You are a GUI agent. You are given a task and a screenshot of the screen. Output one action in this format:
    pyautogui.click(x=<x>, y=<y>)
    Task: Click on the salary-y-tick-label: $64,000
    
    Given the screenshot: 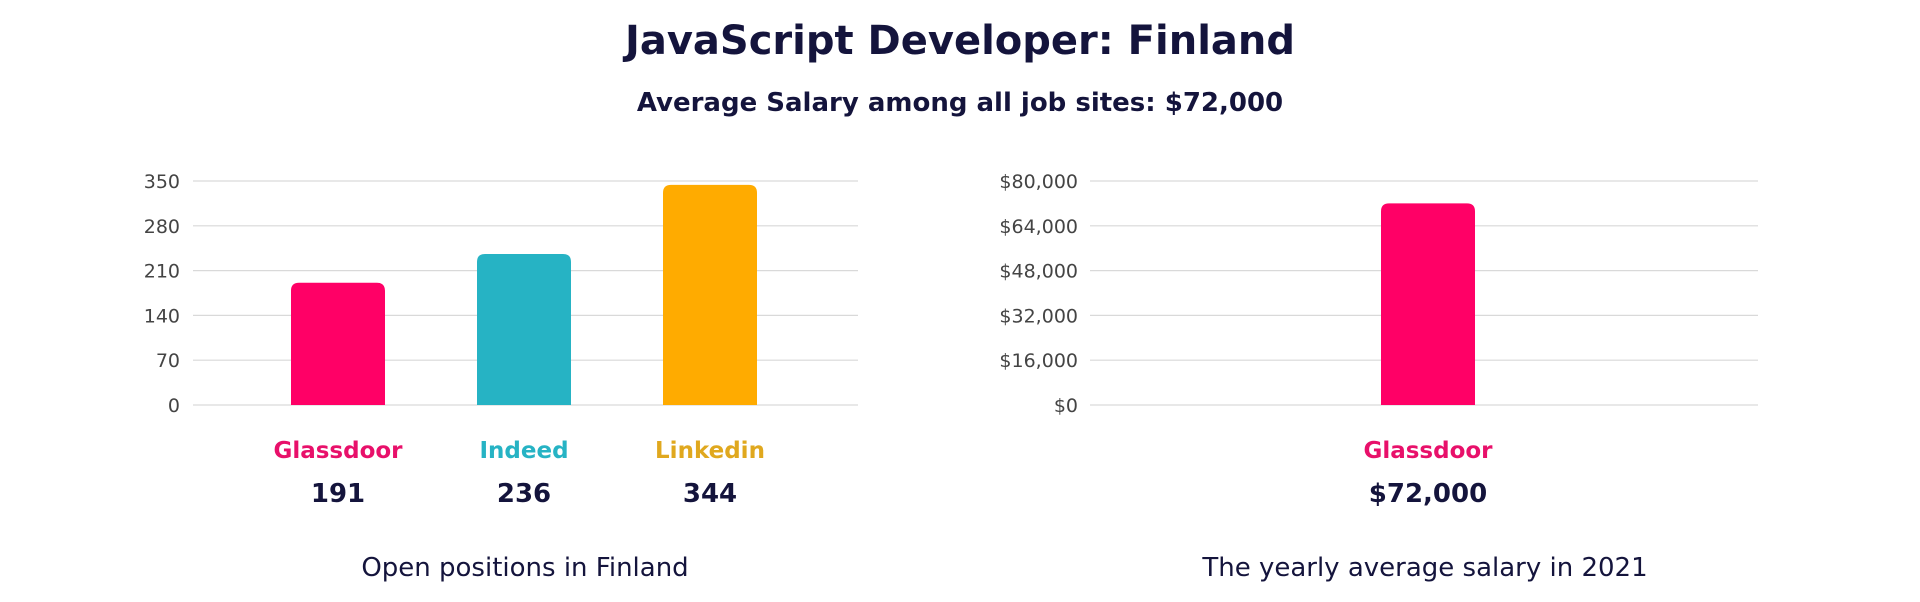 What is the action you would take?
    pyautogui.click(x=1038, y=227)
    